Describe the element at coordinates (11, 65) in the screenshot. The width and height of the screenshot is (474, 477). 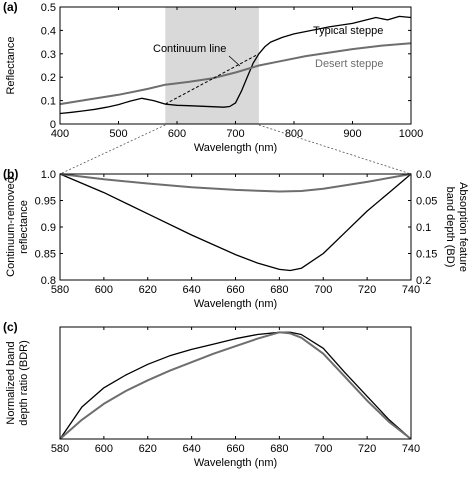
I see `y-axis-label: Reflectance` at that location.